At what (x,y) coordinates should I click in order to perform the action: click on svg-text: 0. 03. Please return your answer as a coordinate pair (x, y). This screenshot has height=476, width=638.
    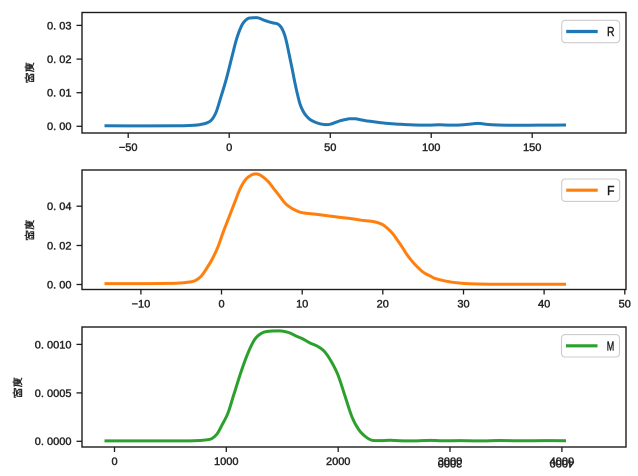
    Looking at the image, I should click on (59, 26).